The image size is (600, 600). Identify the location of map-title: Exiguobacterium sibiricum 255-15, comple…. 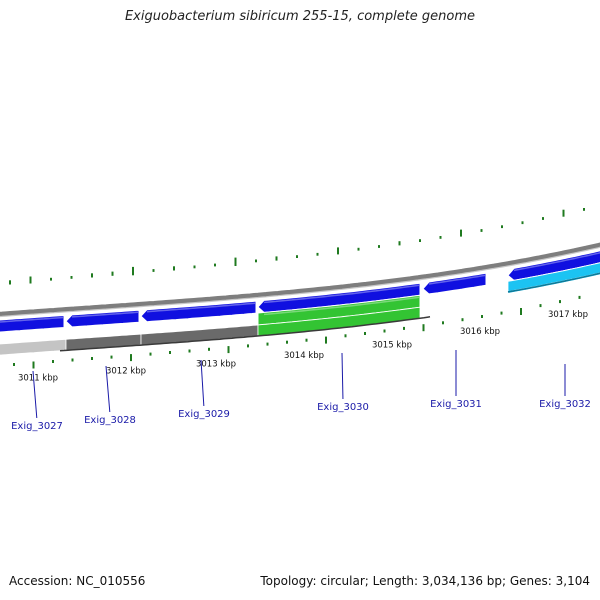
(300, 16).